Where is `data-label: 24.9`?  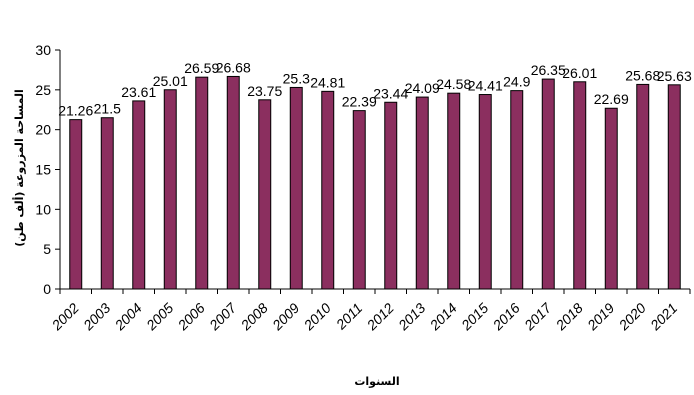
data-label: 24.9 is located at coordinates (516, 82).